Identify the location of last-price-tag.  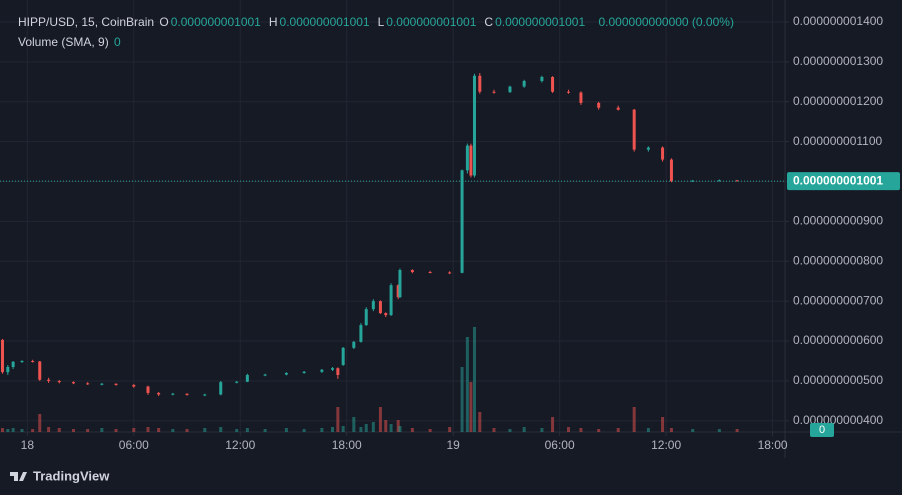
(843, 181).